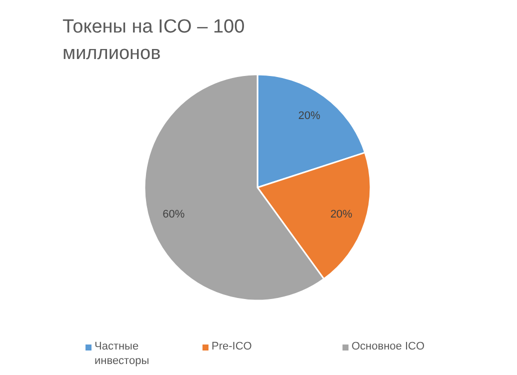 This screenshot has width=517, height=375. Describe the element at coordinates (122, 353) in the screenshot. I see `legend-label: Частные инвесторы` at that location.